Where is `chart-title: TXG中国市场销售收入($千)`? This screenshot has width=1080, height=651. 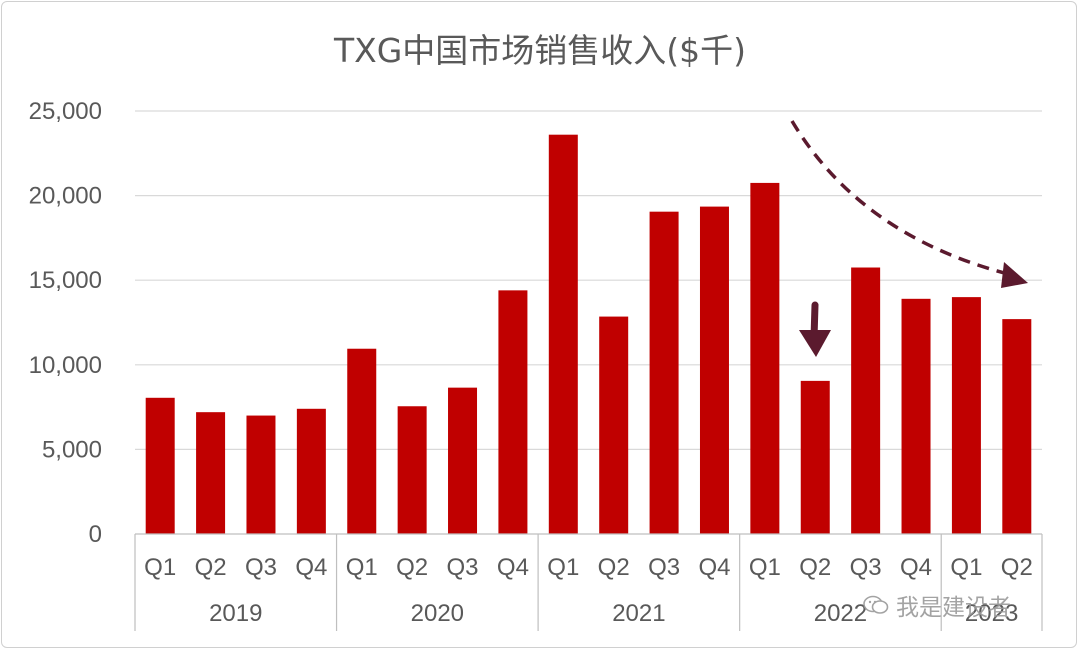 chart-title: TXG中国市场销售收入($千) is located at coordinates (540, 50).